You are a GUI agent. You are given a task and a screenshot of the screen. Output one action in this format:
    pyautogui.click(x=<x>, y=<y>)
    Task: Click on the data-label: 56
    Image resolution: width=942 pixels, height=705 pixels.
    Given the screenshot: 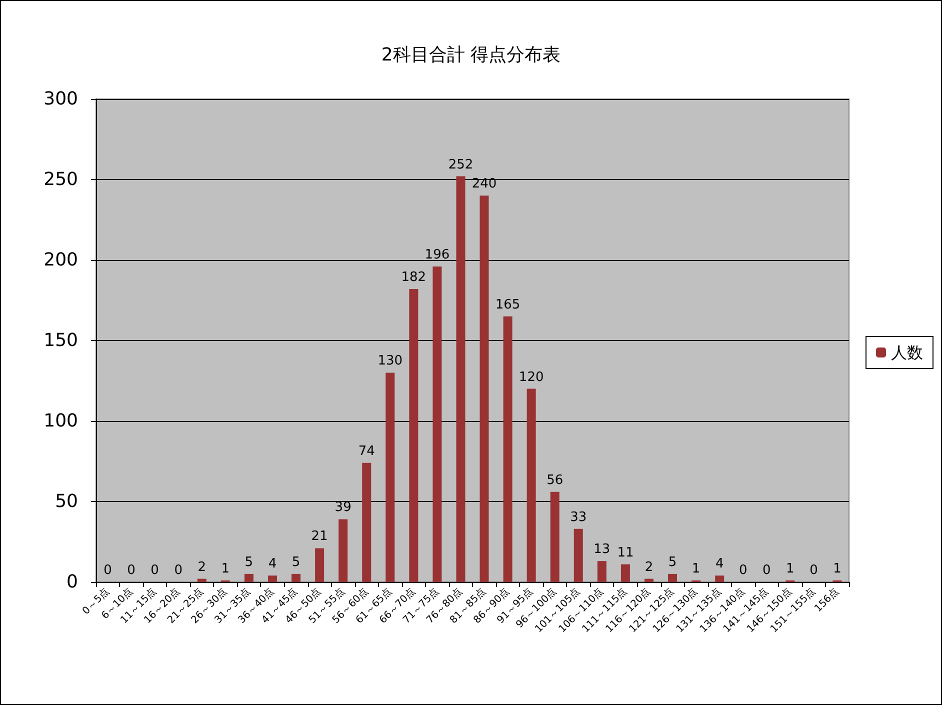 What is the action you would take?
    pyautogui.click(x=555, y=480)
    